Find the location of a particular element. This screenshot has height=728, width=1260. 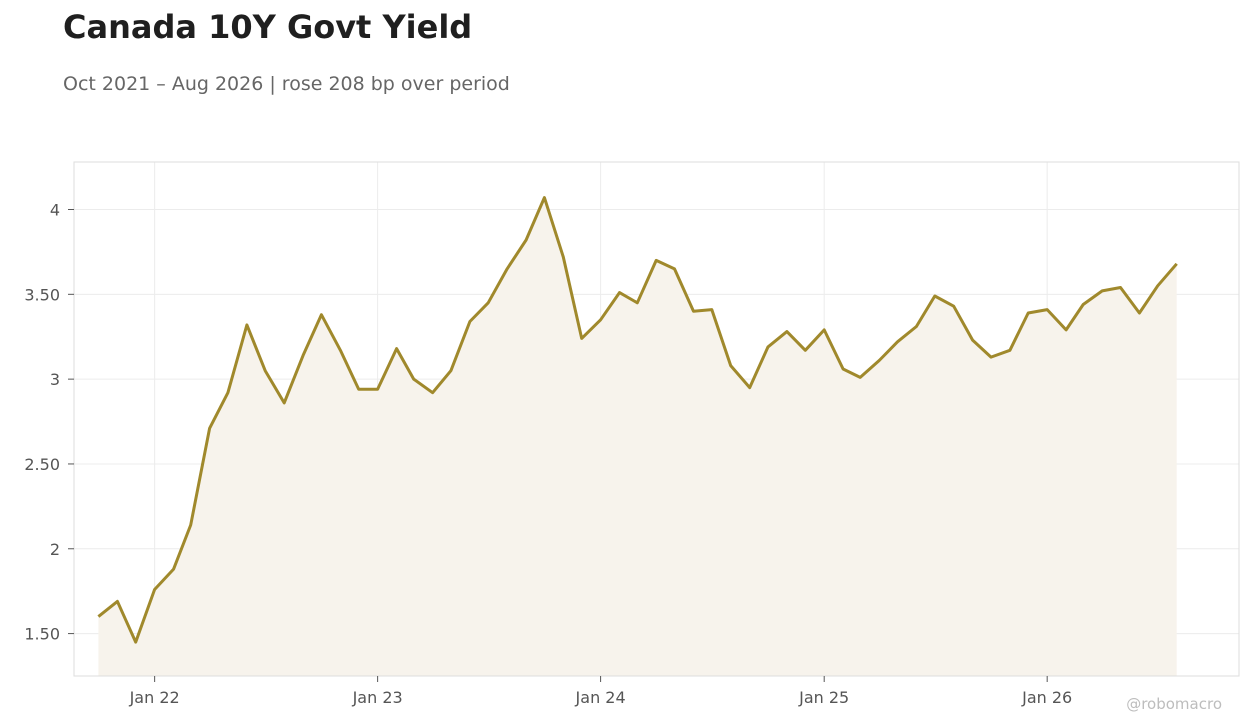

x-axis-ticks: Jan 22 Jan 23 Jan 24 Jan 25 Jan 26 is located at coordinates (600, 691).